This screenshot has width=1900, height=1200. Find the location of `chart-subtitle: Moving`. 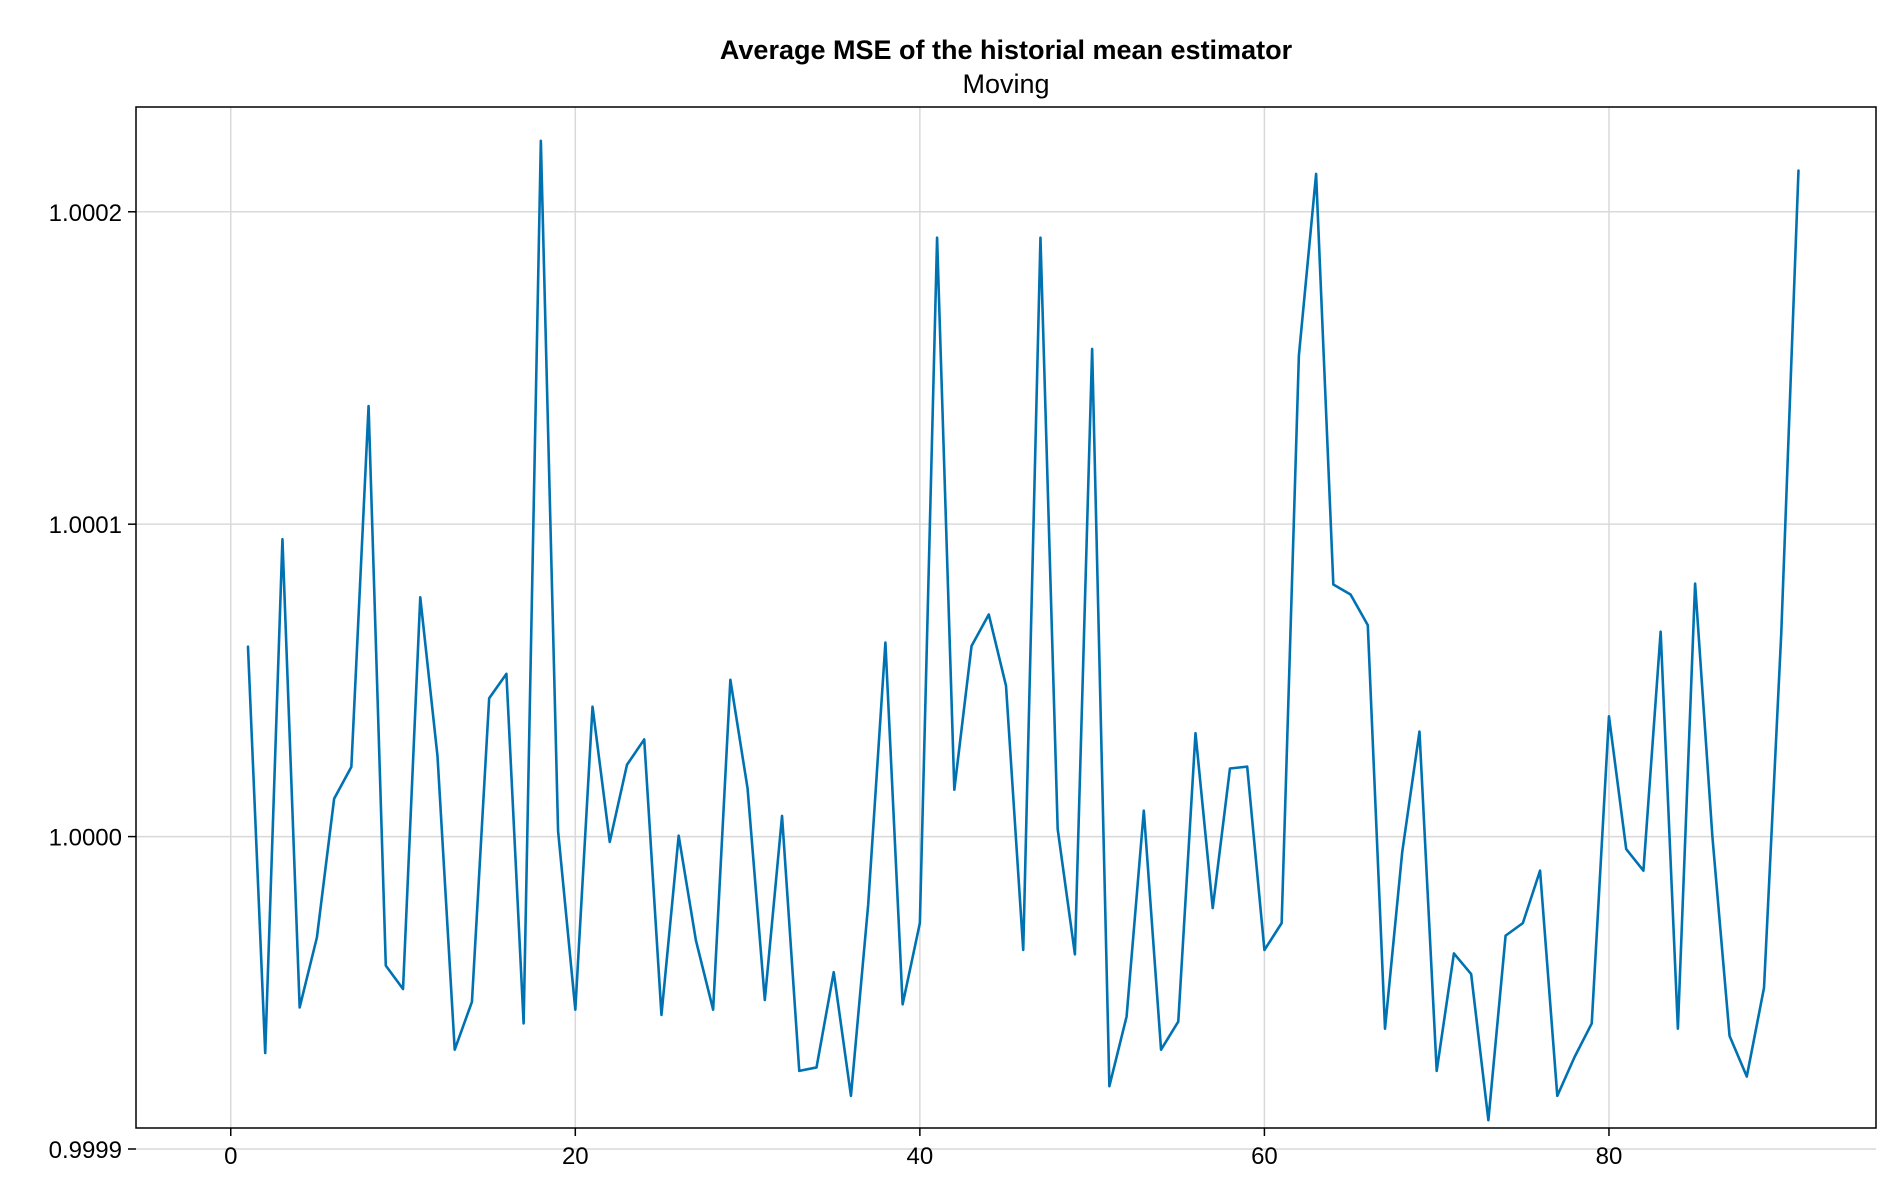

chart-subtitle: Moving is located at coordinates (1005, 84).